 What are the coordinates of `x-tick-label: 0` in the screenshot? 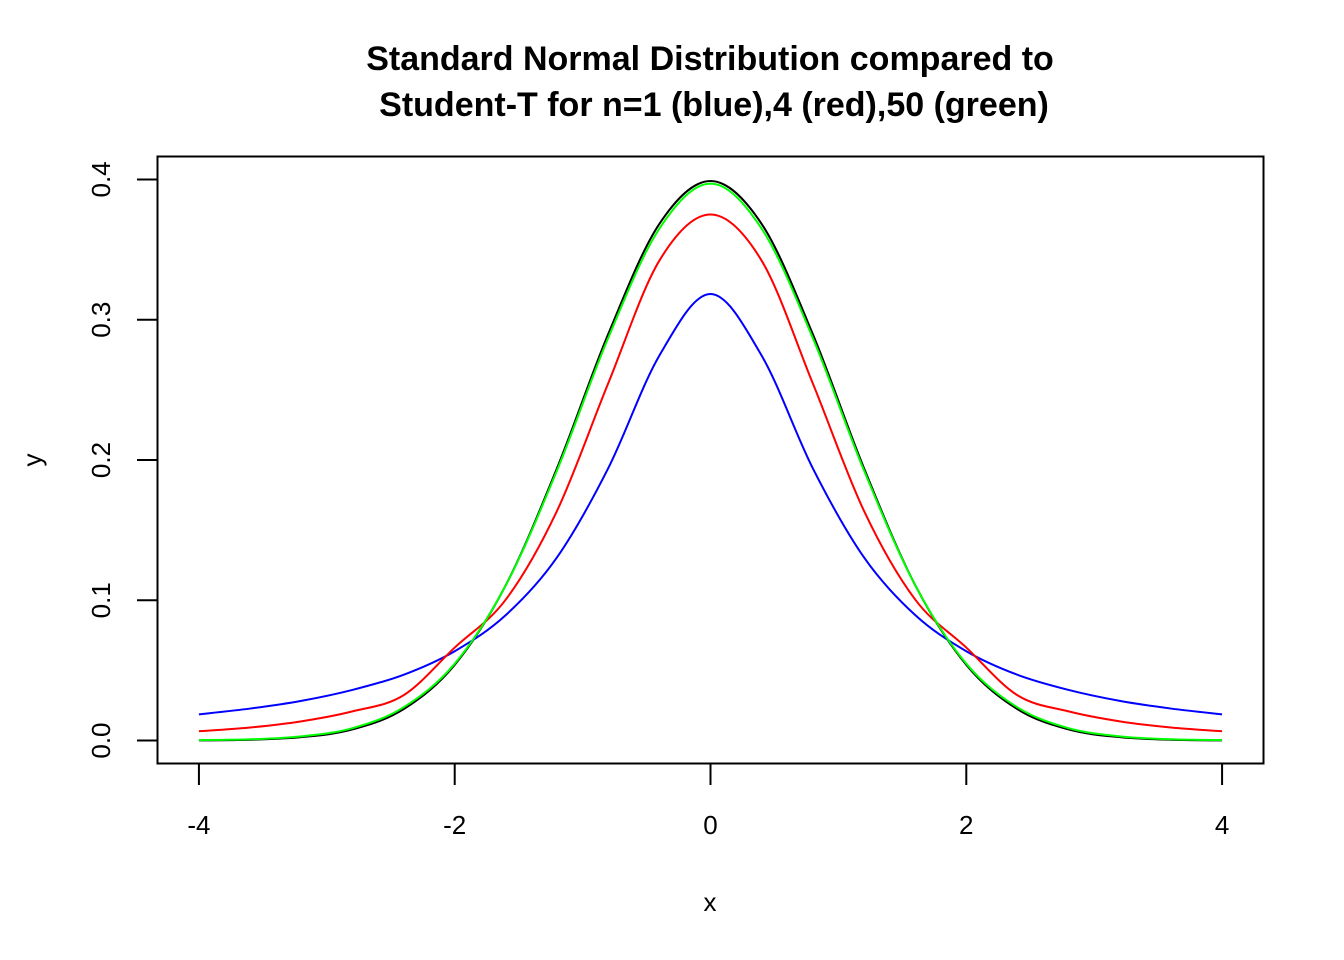 It's located at (710, 825).